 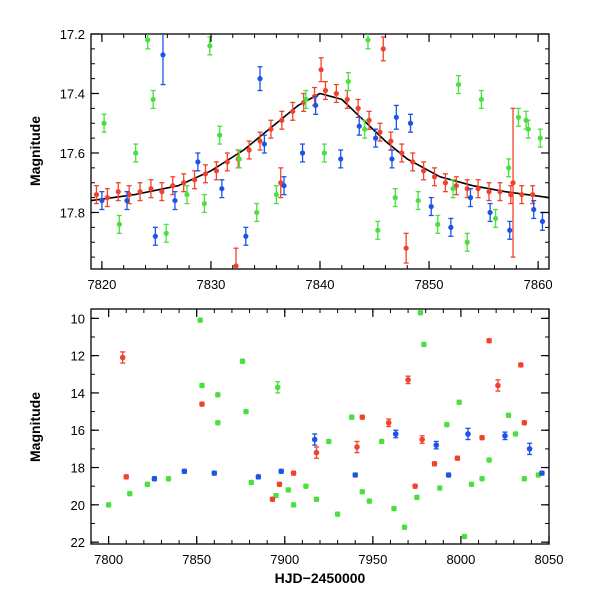 What do you see at coordinates (78, 542) in the screenshot?
I see `bottom-y-tick-label: 22` at bounding box center [78, 542].